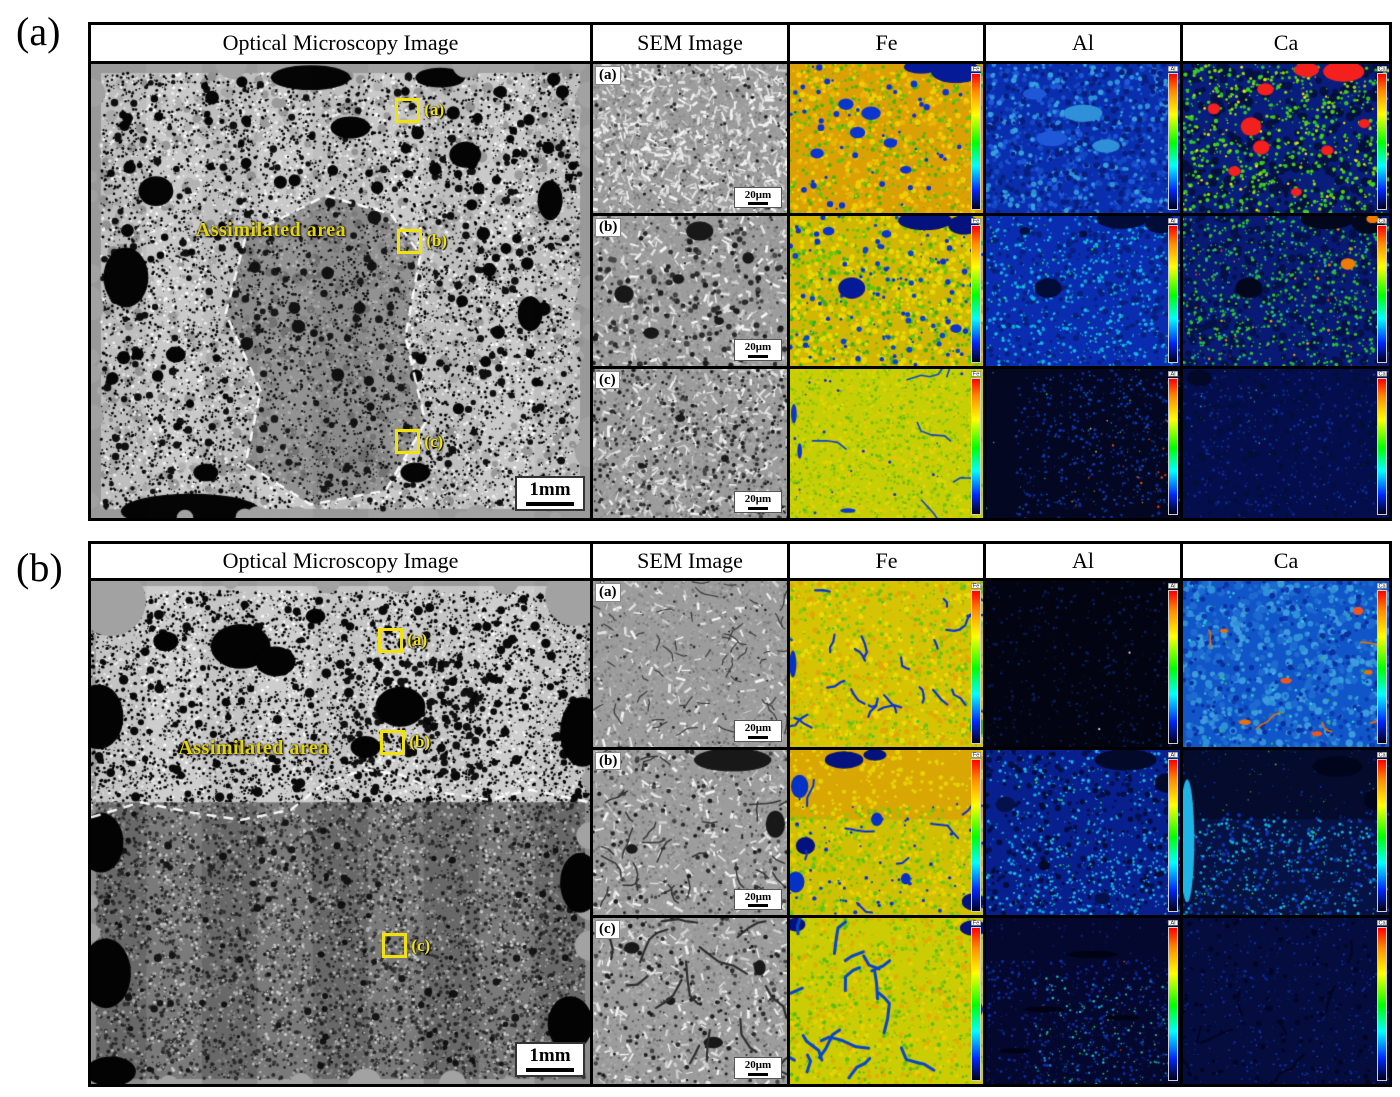  What do you see at coordinates (690, 291) in the screenshot?
I see `panel-a-row-b-sem: (b) 20μm` at bounding box center [690, 291].